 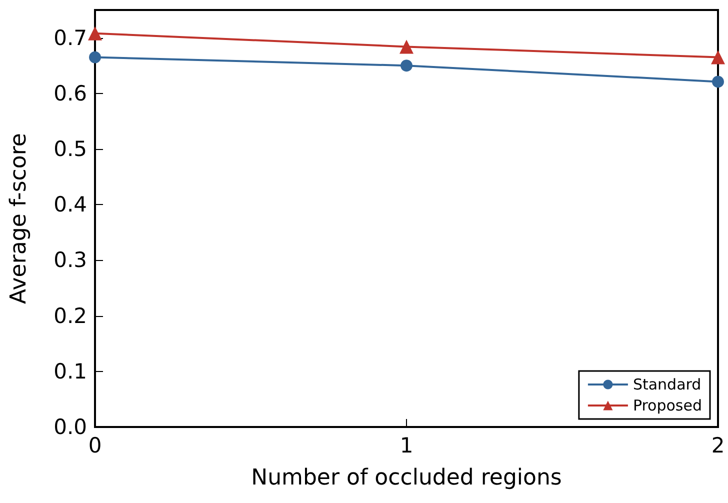 I want to click on y-tick-label: 0.0, so click(x=70, y=427).